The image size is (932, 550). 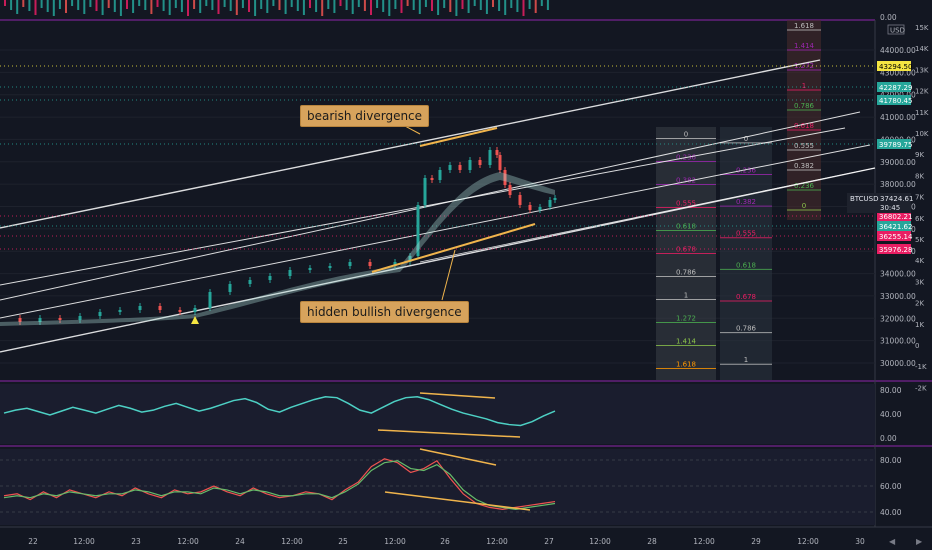 What do you see at coordinates (895, 250) in the screenshot?
I see `price-badge-label: 35976.28` at bounding box center [895, 250].